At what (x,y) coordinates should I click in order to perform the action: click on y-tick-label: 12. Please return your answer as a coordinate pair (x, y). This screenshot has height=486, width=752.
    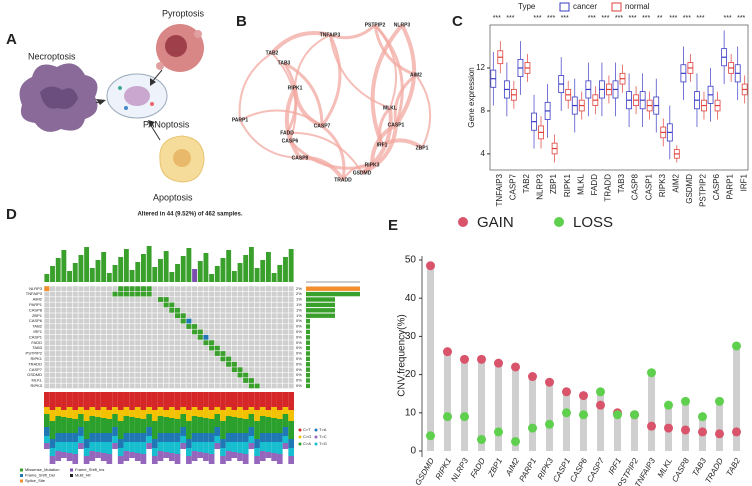
    Looking at the image, I should click on (480, 67).